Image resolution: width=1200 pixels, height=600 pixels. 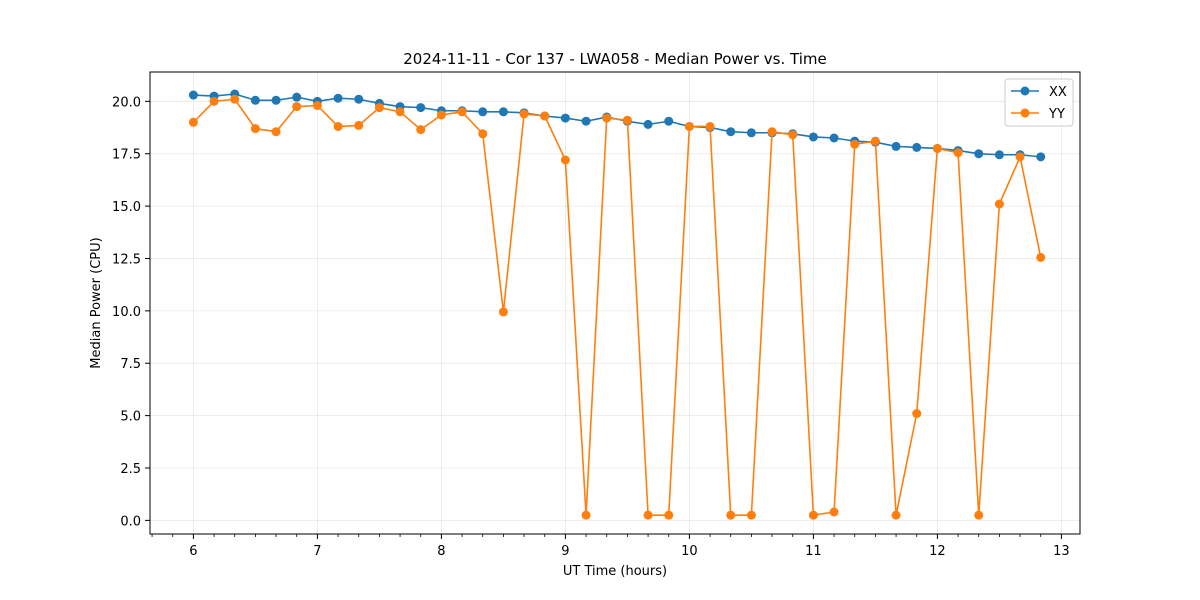 What do you see at coordinates (96, 302) in the screenshot?
I see `y-axis-label: Median Power (CPU)` at bounding box center [96, 302].